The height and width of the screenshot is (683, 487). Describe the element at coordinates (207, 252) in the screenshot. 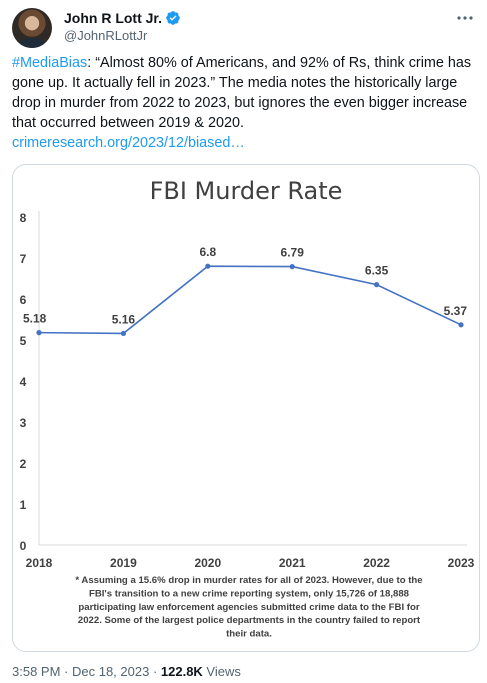

I see `data-label: 6.8` at that location.